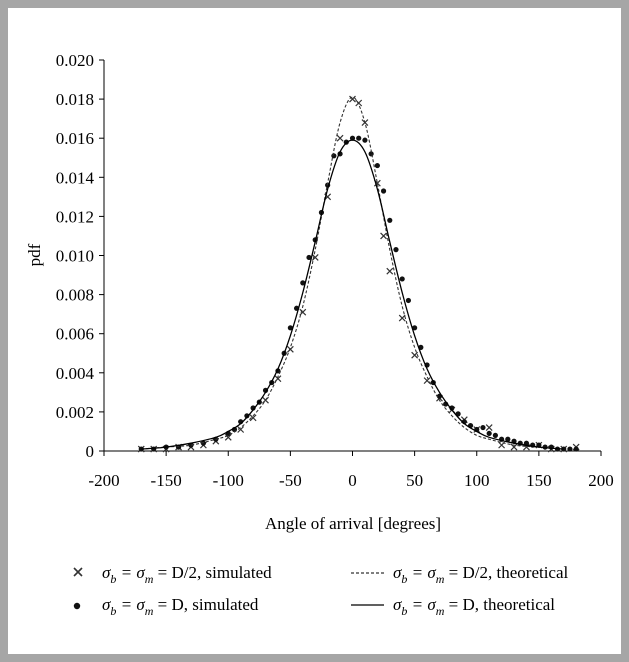  What do you see at coordinates (353, 523) in the screenshot?
I see `x-axis-title: Angle of arrival [degrees]` at bounding box center [353, 523].